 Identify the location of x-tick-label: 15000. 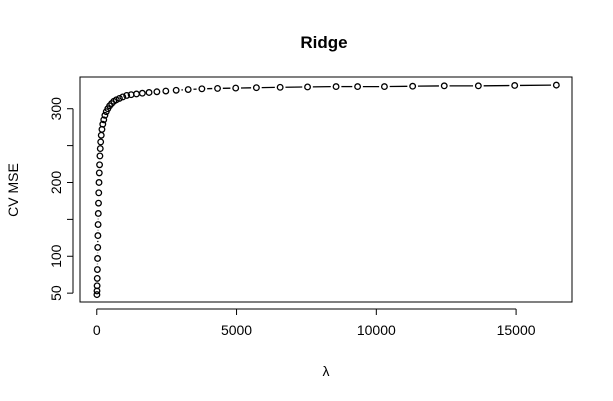
(516, 330).